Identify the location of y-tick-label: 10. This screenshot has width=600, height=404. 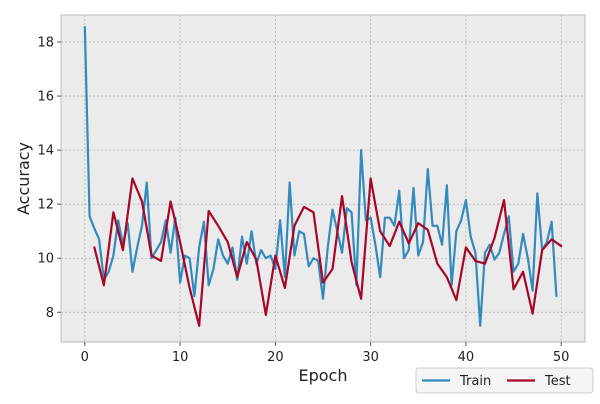
(45, 259).